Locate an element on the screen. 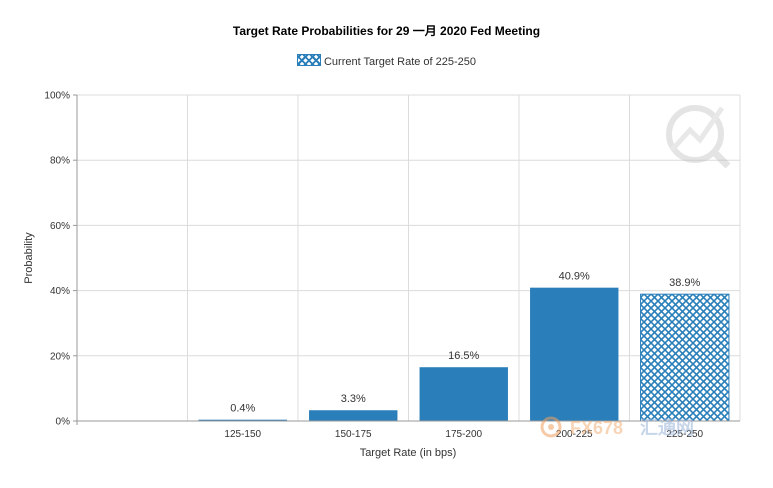  y-tick-label: 60% is located at coordinates (60, 226).